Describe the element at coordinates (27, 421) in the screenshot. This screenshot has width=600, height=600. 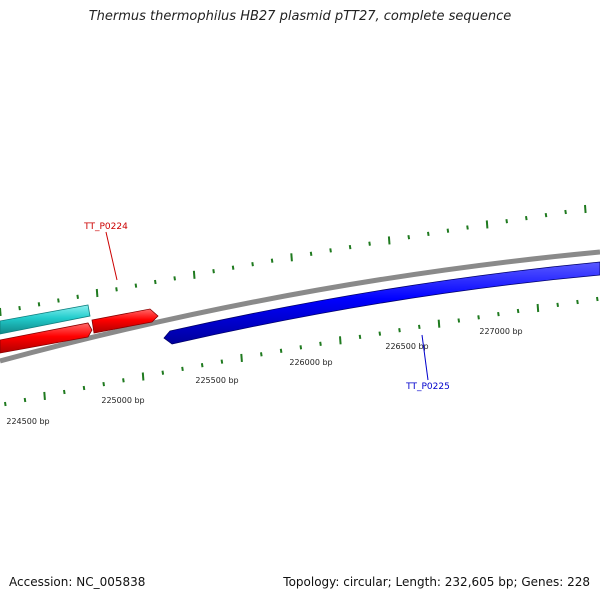
I see `scale-label: 224500 bp` at that location.